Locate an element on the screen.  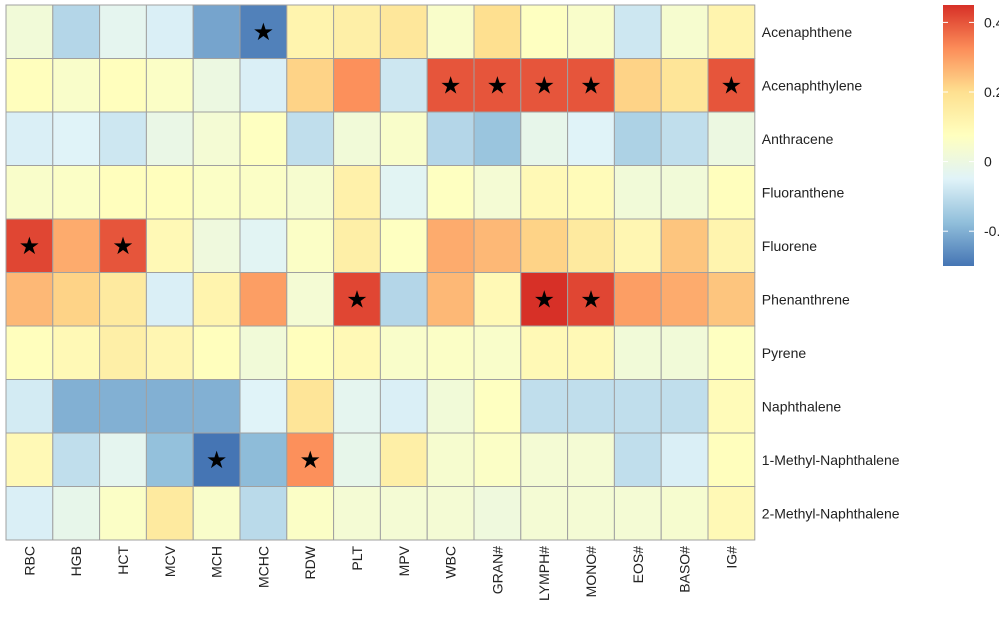
row-label: Fluoranthene is located at coordinates (803, 192).